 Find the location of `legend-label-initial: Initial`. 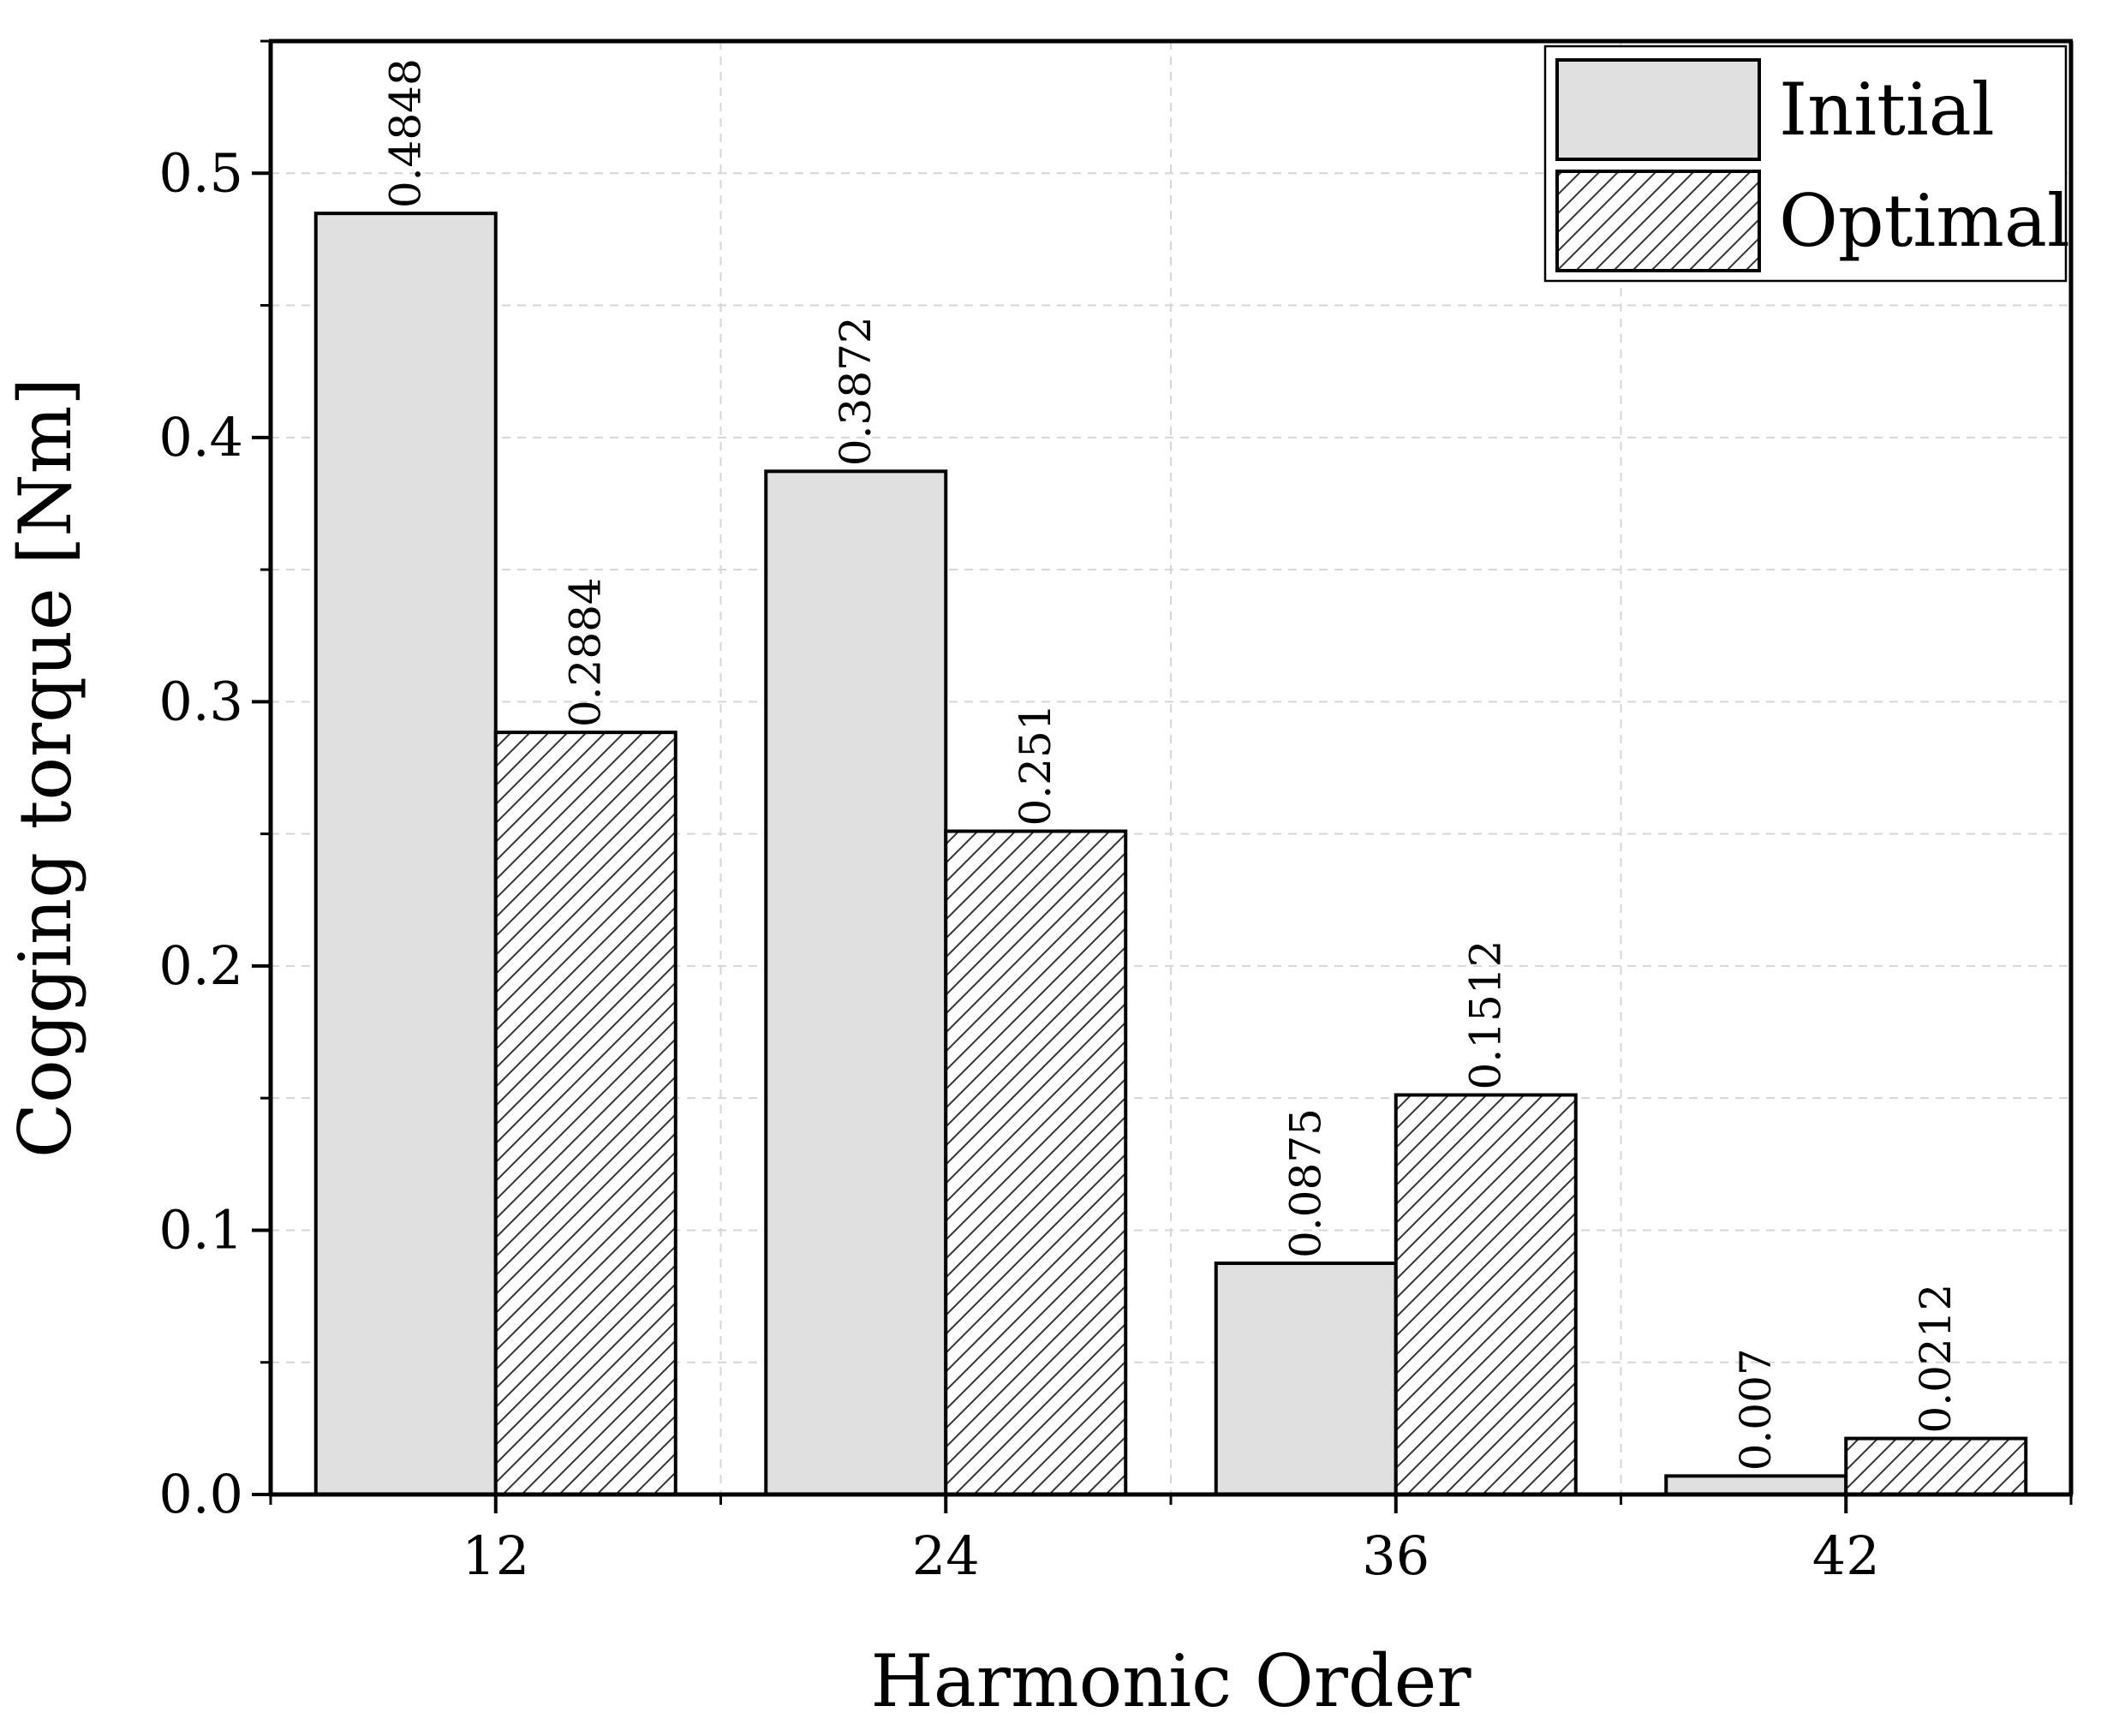

legend-label-initial: Initial is located at coordinates (1887, 110).